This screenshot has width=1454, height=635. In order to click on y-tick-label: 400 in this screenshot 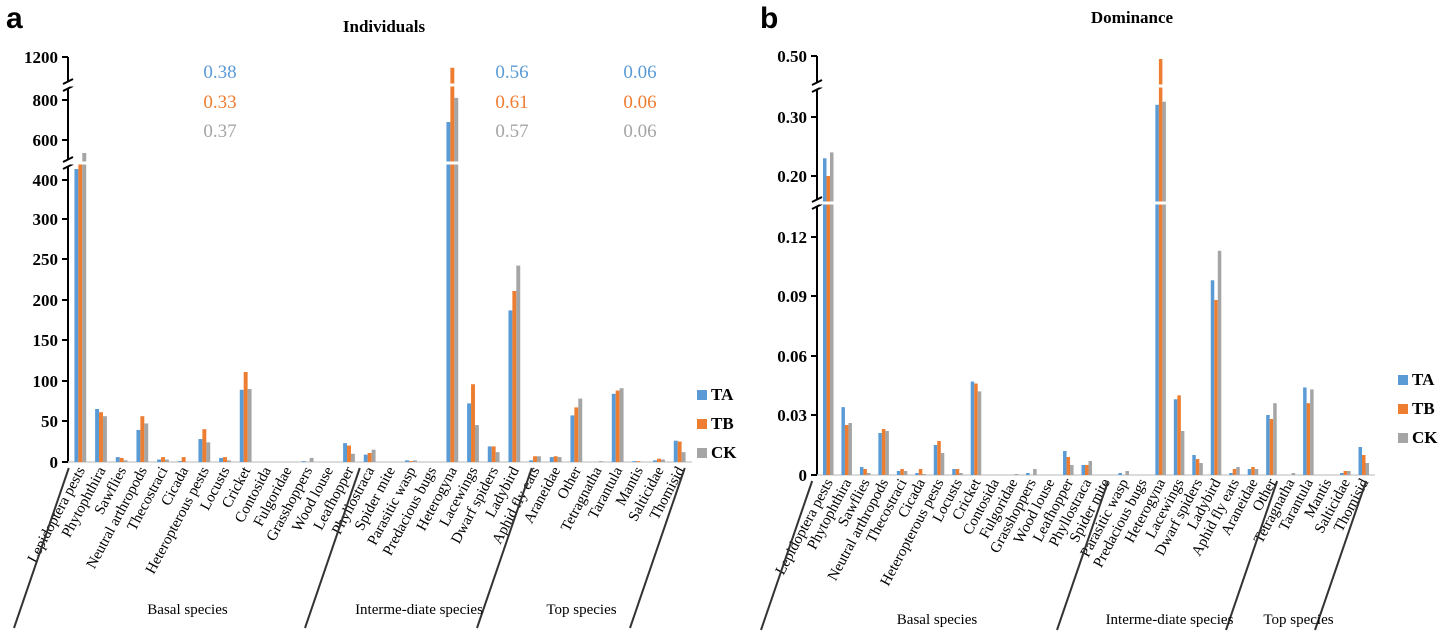, I will do `click(46, 180)`.